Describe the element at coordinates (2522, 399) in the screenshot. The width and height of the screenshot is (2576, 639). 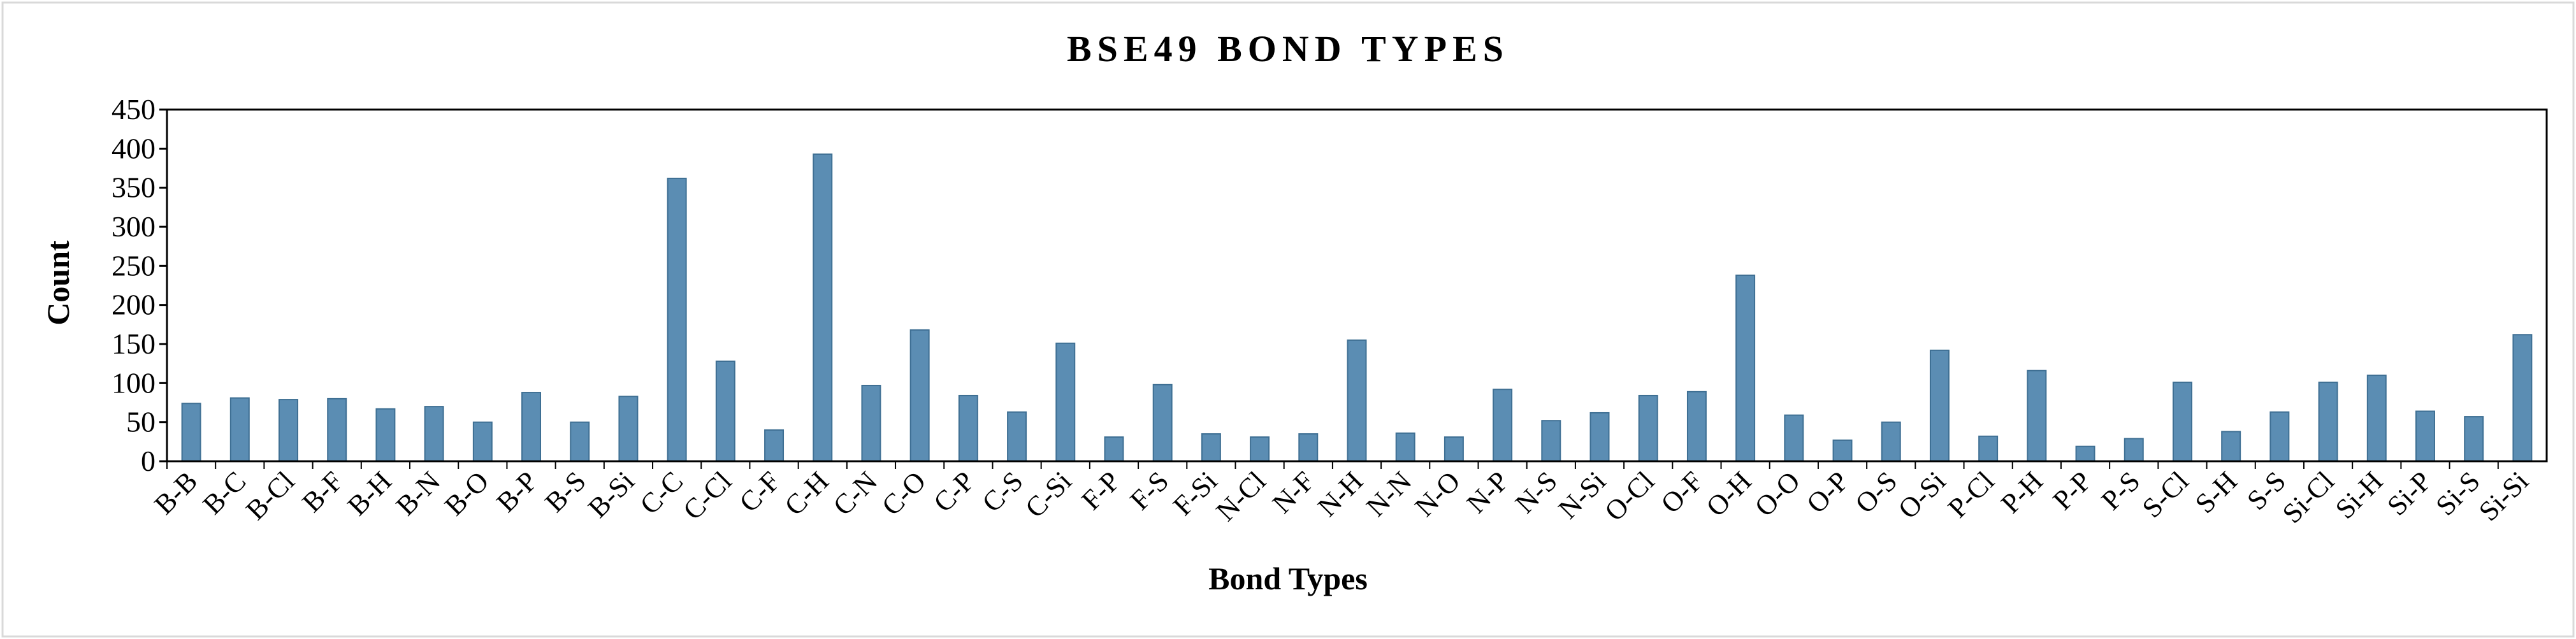
I see `bar-si-si` at that location.